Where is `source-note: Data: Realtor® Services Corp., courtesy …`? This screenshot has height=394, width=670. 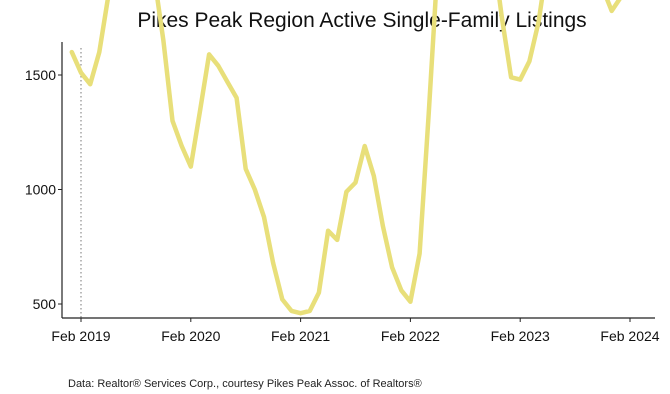 source-note: Data: Realtor® Services Corp., courtesy … is located at coordinates (245, 384).